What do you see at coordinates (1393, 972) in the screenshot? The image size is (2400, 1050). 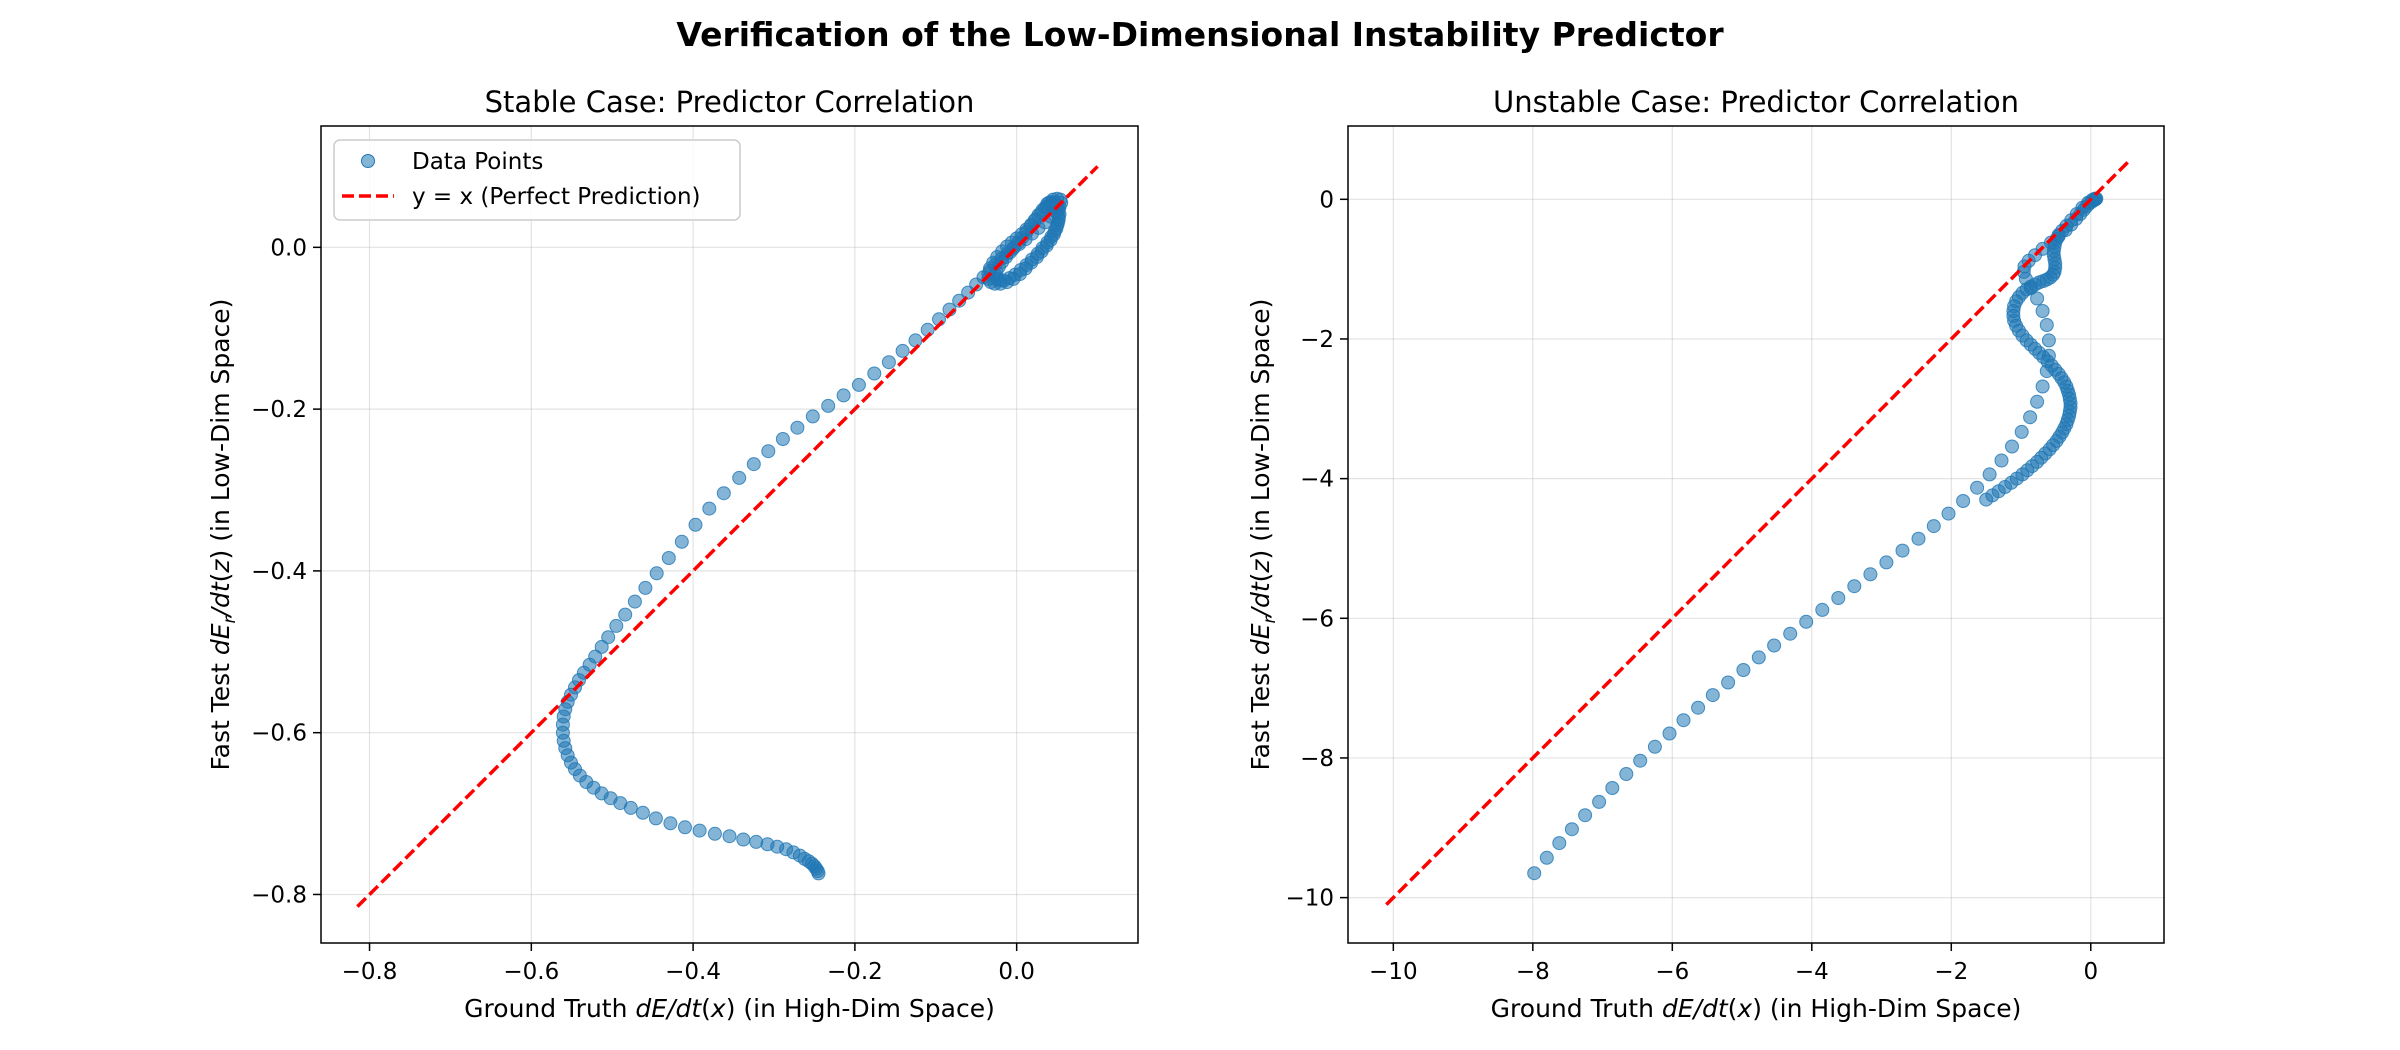 I see `x-tick-label: −10` at bounding box center [1393, 972].